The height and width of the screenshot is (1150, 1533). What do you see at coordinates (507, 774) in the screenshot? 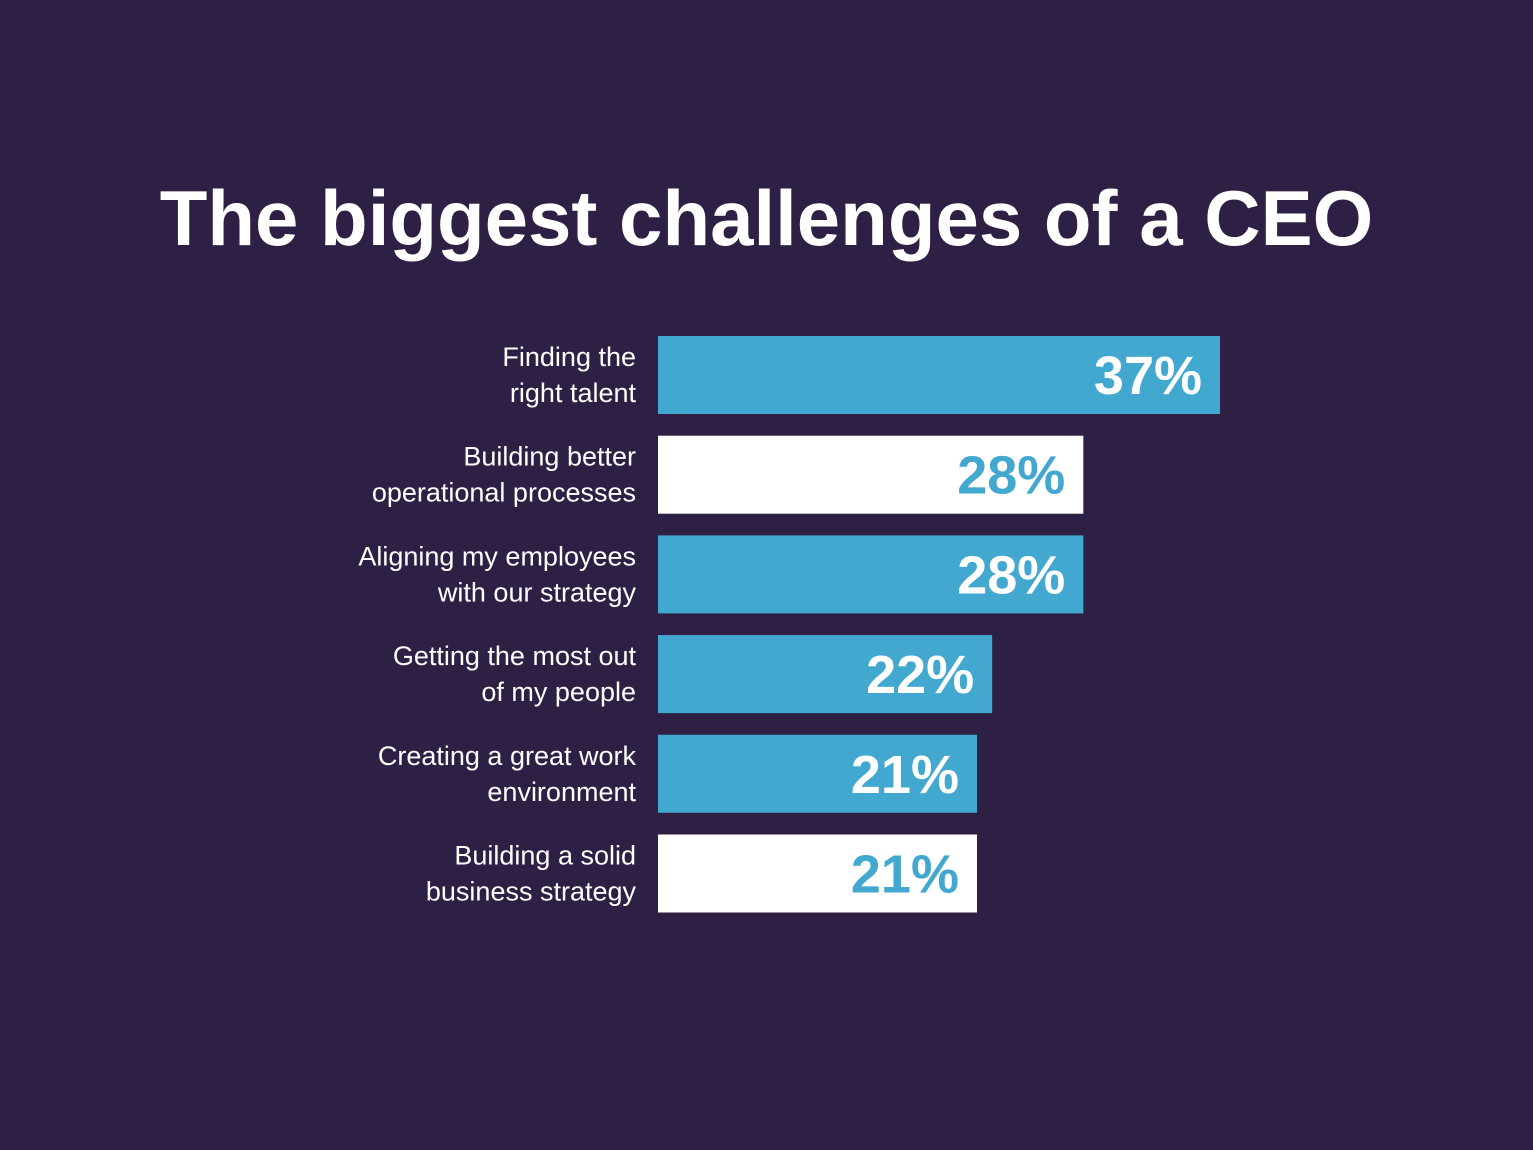
I see `category-label: Creating a great work environment` at bounding box center [507, 774].